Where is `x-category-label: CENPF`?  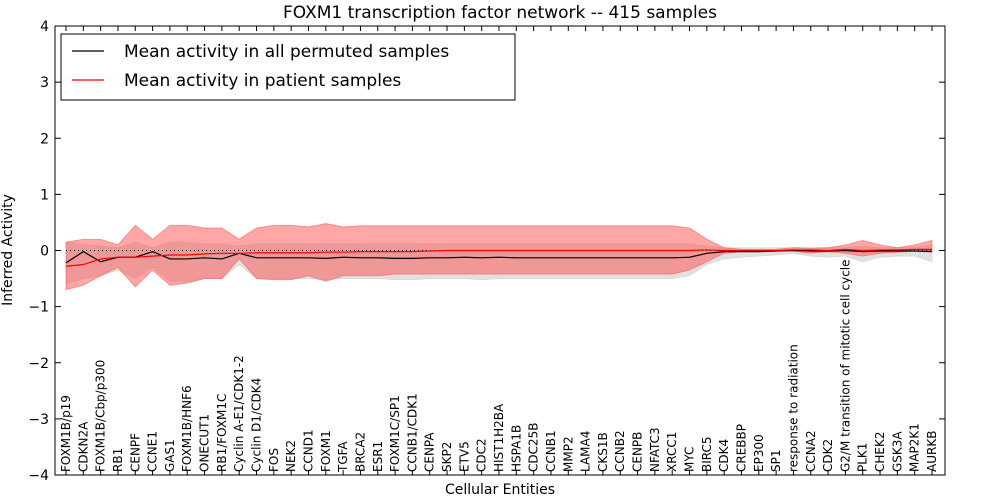
x-category-label: CENPF is located at coordinates (135, 452).